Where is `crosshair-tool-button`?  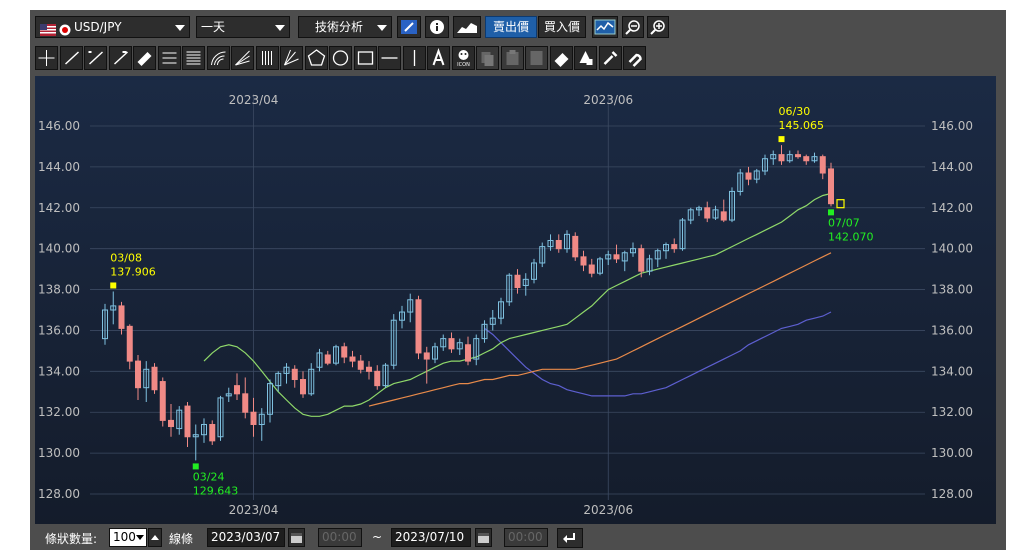
crosshair-tool-button is located at coordinates (46, 58).